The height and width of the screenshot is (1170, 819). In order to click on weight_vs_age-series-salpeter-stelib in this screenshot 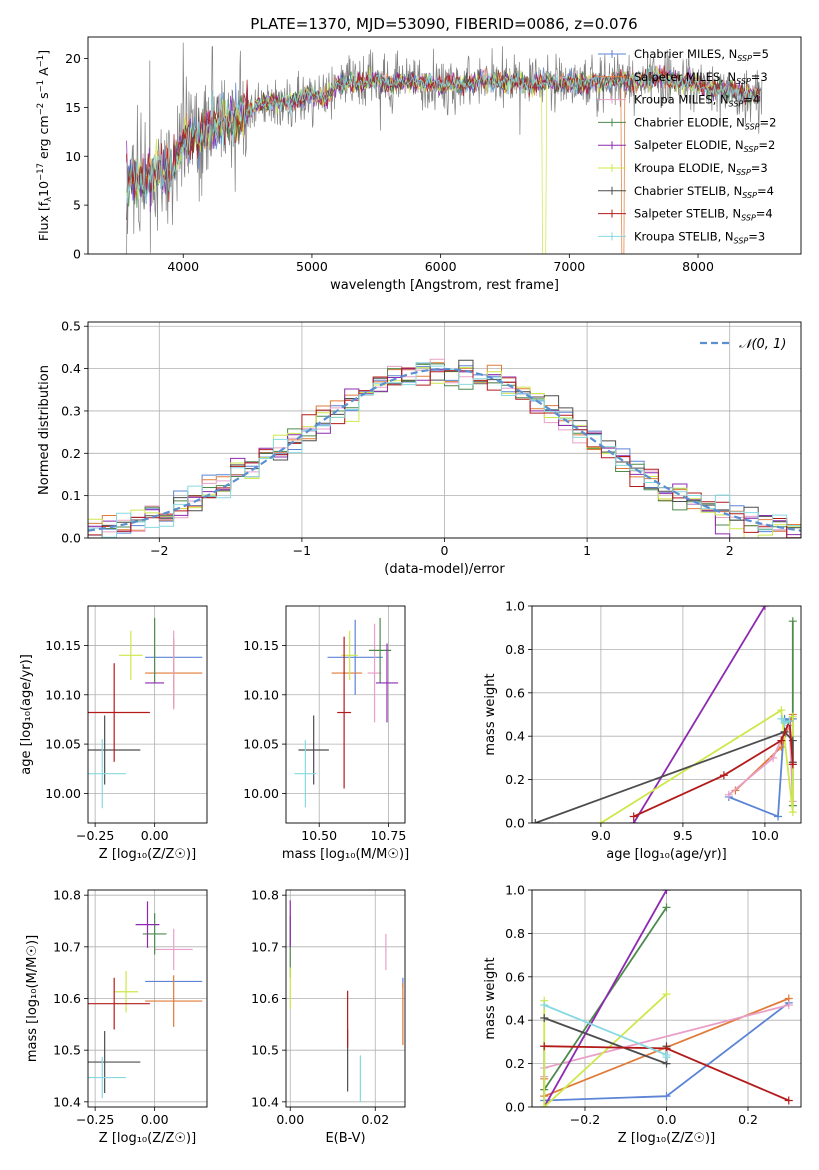, I will do `click(713, 769)`.